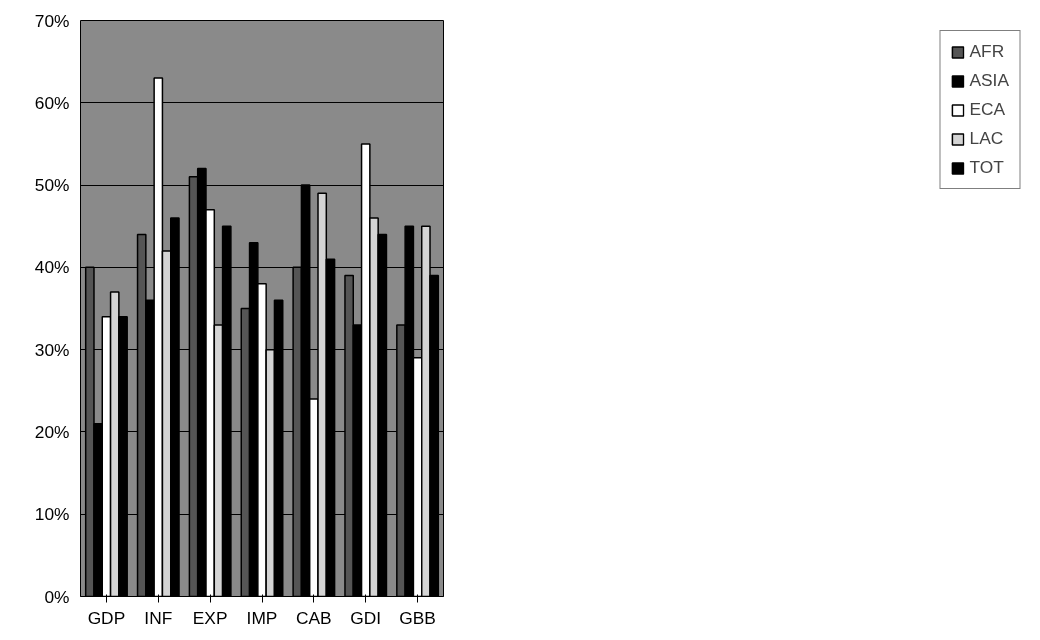  Describe the element at coordinates (314, 617) in the screenshot. I see `x-tick-label: CAB` at that location.